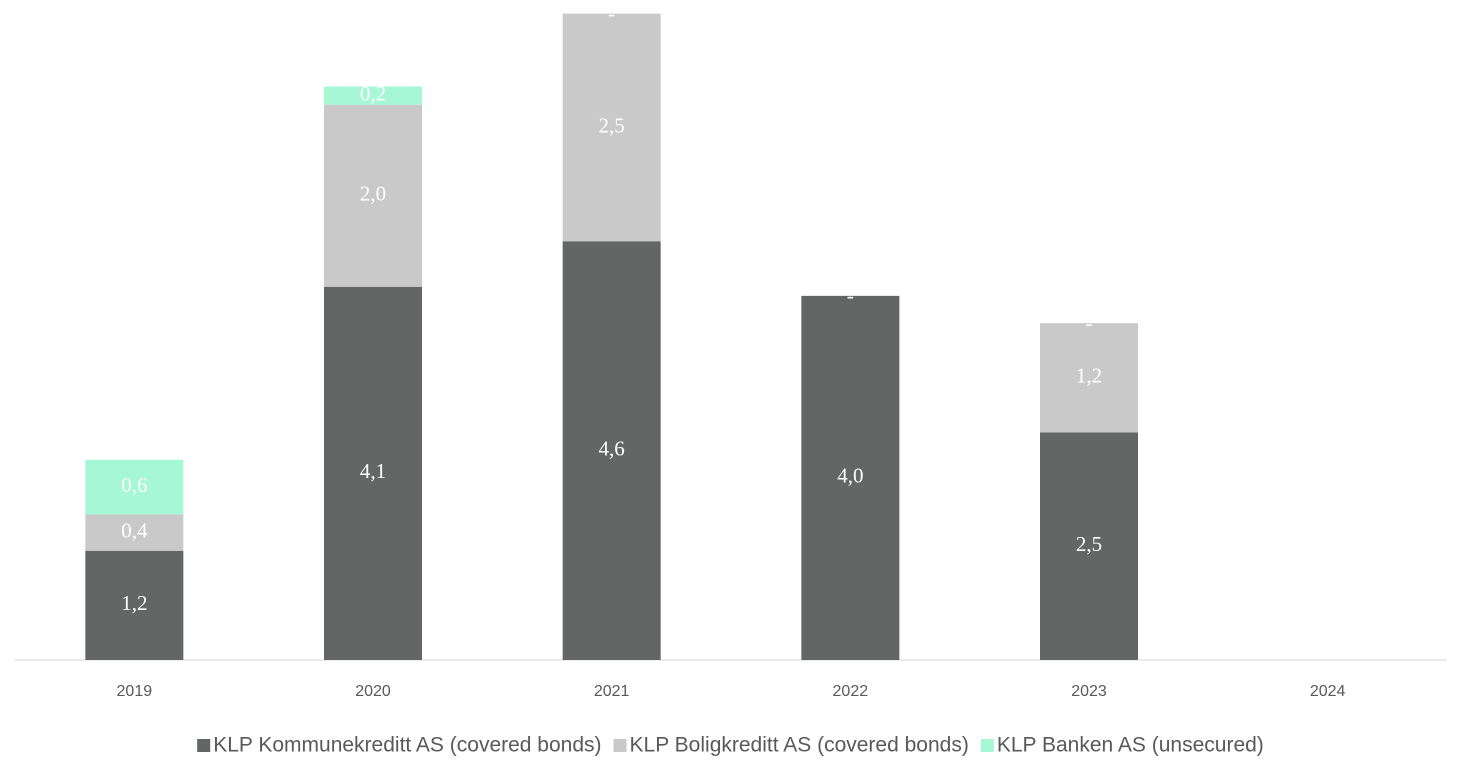 The height and width of the screenshot is (763, 1461). What do you see at coordinates (135, 691) in the screenshot?
I see `x-tick-label: 2019` at bounding box center [135, 691].